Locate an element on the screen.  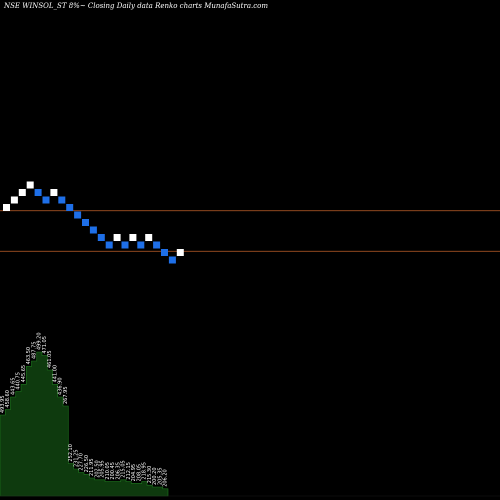
volume-label-29: 200.20 is located at coordinates (155, 477).